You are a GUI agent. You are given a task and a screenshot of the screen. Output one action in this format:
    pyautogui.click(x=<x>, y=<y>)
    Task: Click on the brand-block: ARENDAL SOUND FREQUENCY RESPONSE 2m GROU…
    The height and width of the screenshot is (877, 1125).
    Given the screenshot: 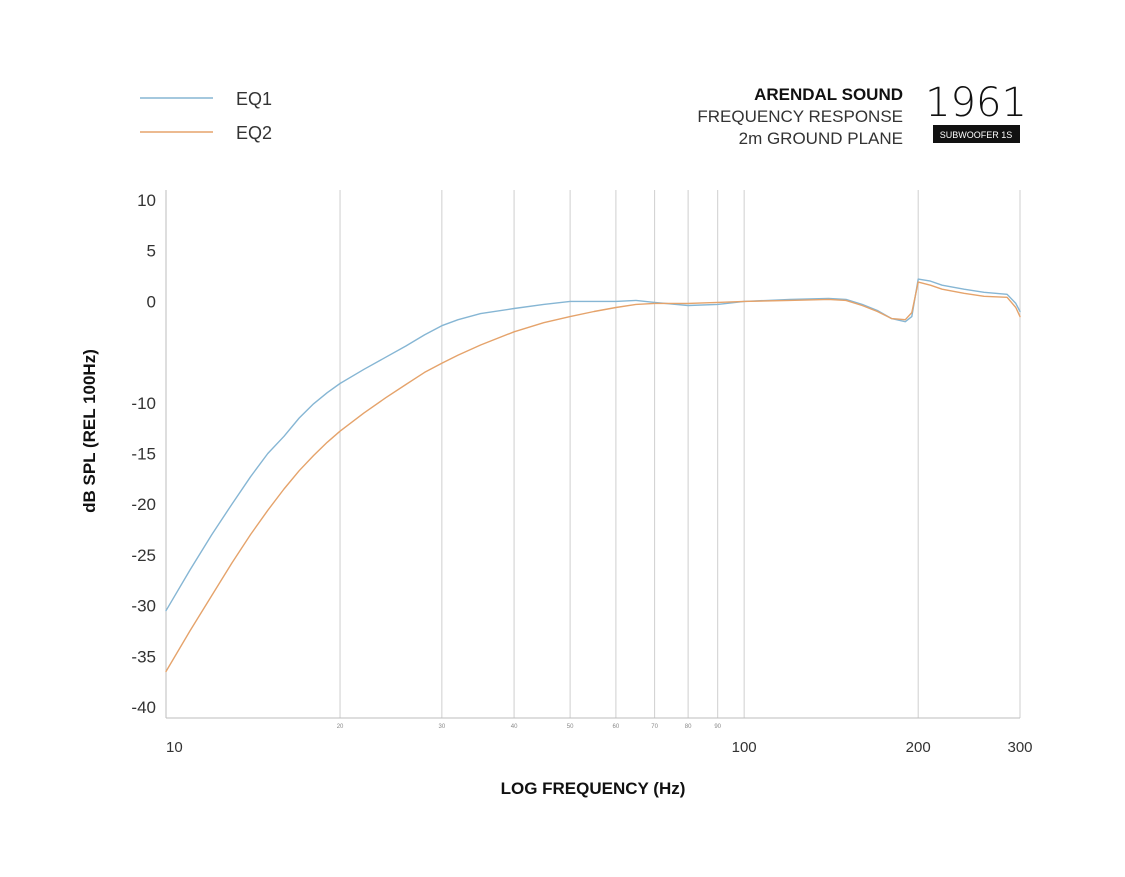 What is the action you would take?
    pyautogui.click(x=800, y=116)
    